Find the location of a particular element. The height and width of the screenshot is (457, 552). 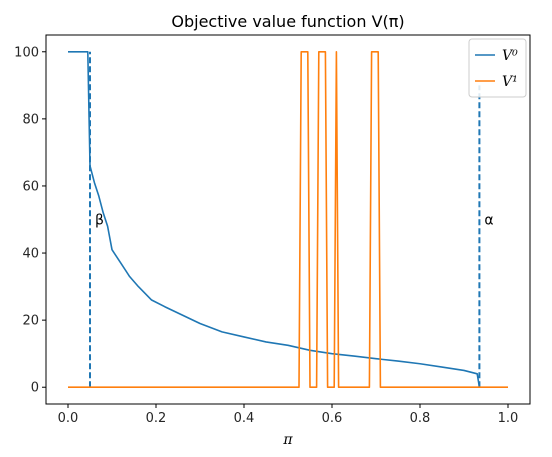

y-tick-label-5: 100 is located at coordinates (26, 52).